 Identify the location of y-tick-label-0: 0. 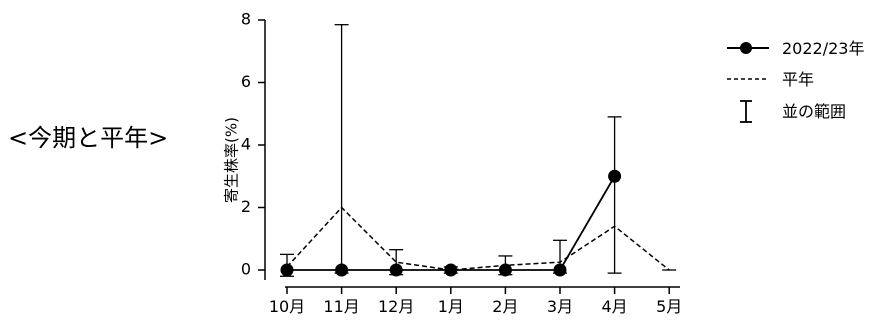
(246, 269).